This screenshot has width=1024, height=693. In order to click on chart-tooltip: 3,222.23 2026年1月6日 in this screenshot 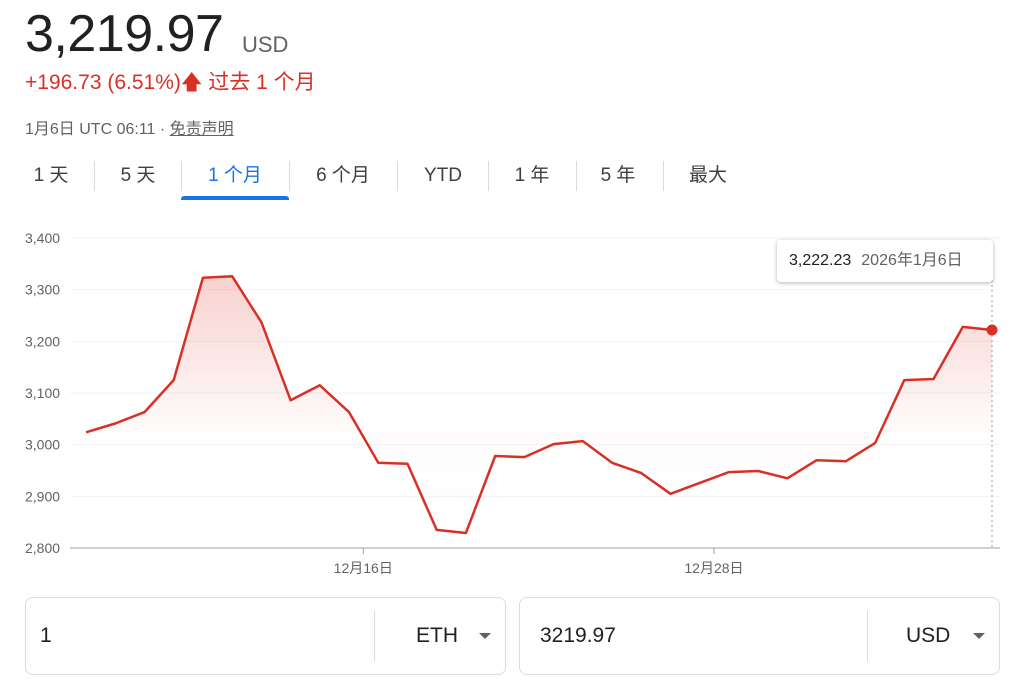, I will do `click(885, 261)`.